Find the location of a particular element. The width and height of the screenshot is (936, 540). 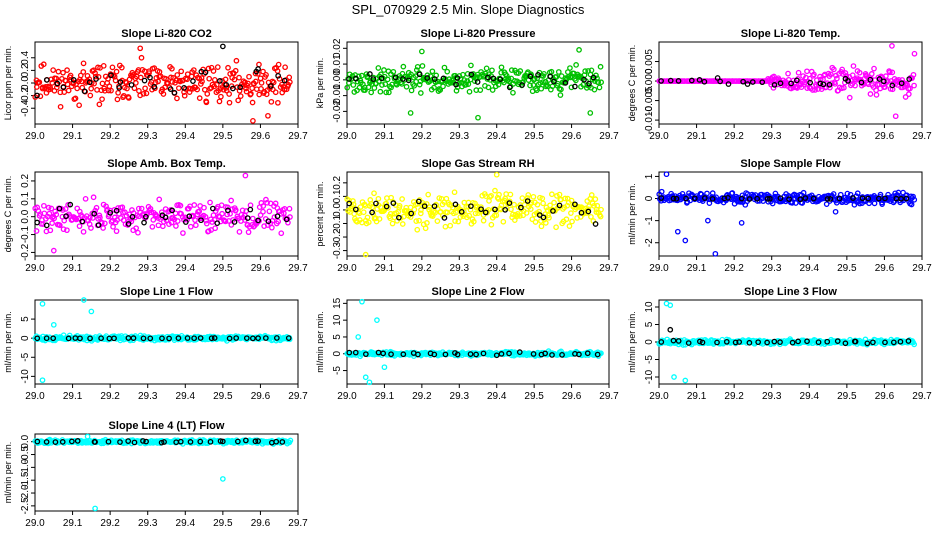

y-tick-label: 5 is located at coordinates (25, 319).